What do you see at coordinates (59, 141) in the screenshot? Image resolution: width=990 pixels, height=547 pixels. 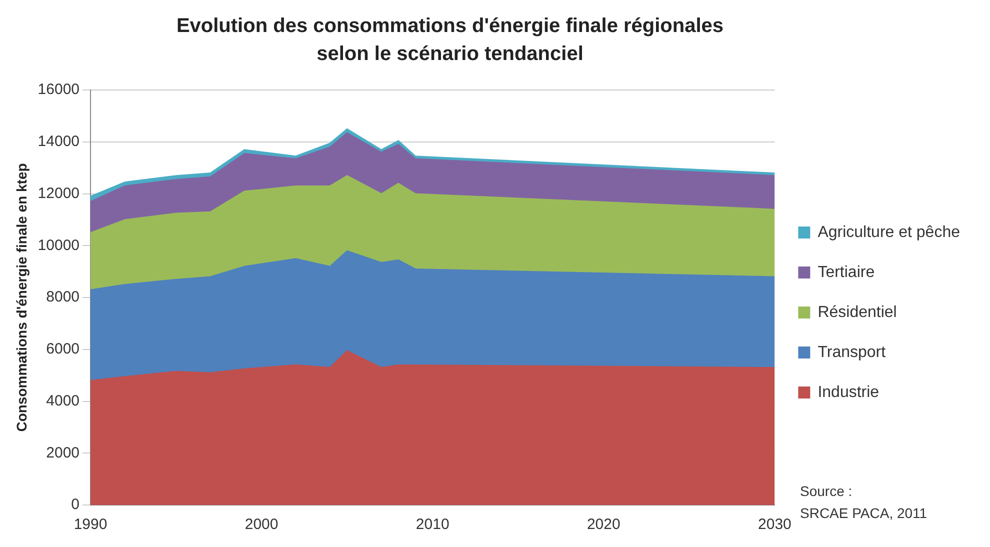 I see `y-tick-label: 14000` at bounding box center [59, 141].